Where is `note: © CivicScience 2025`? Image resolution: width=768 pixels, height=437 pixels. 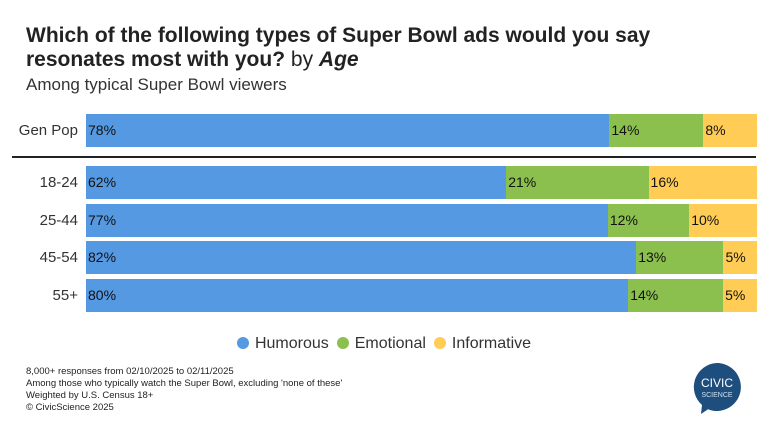
note: © CivicScience 2025 is located at coordinates (70, 407).